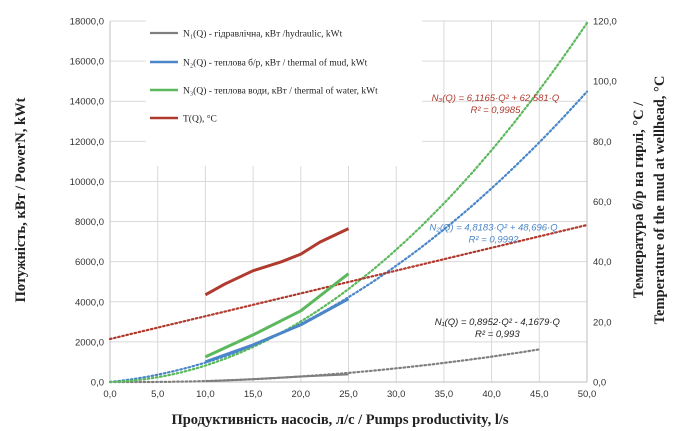 The height and width of the screenshot is (431, 673). I want to click on y2-tick-label: 20,0, so click(602, 322).